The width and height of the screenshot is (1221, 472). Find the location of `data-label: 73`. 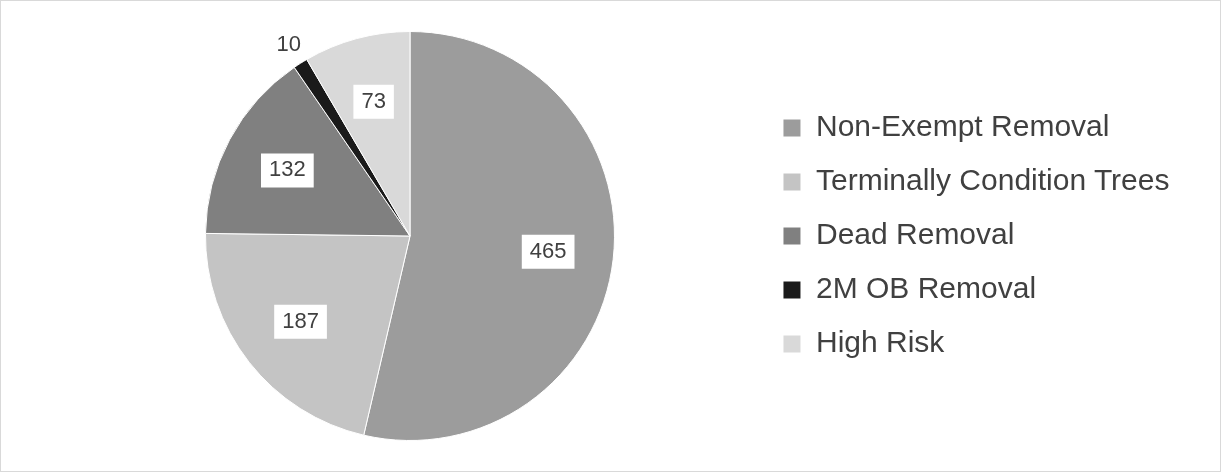

data-label: 73 is located at coordinates (373, 100).